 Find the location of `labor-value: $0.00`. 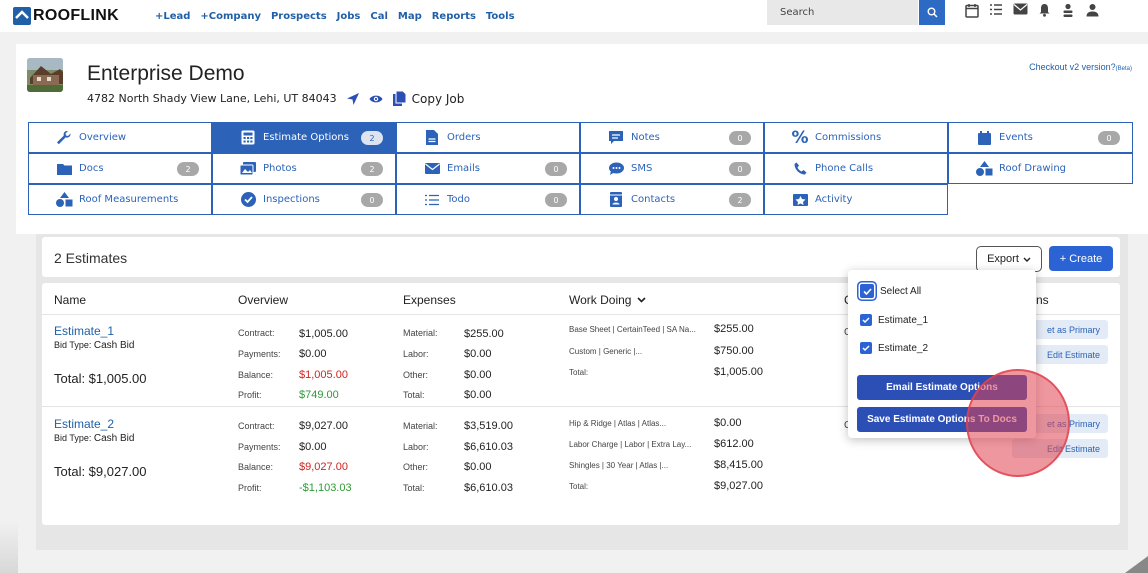

labor-value: $0.00 is located at coordinates (478, 354).